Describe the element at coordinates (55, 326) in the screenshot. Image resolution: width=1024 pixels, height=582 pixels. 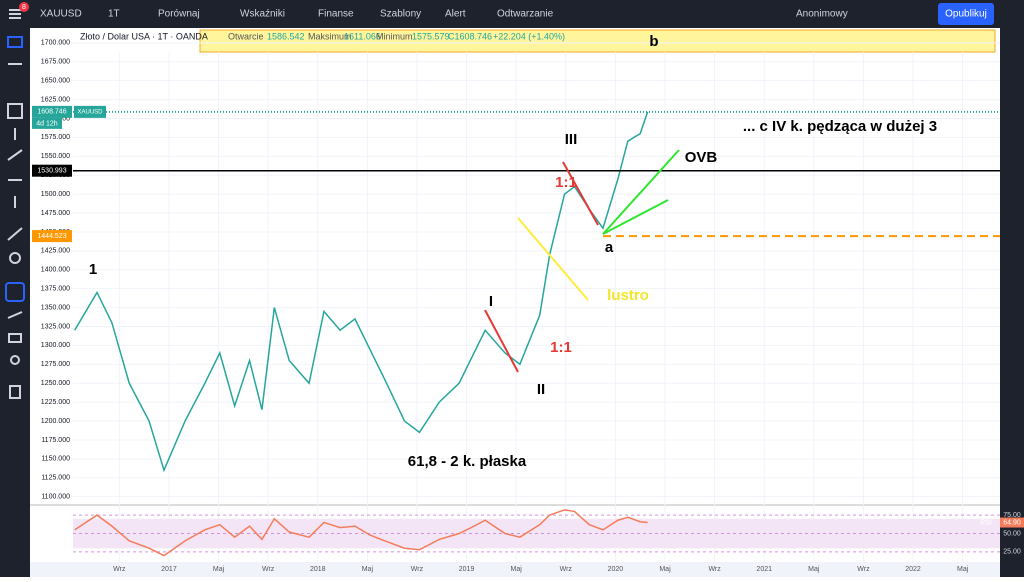
I see `y-tick-label: 1325.000` at that location.